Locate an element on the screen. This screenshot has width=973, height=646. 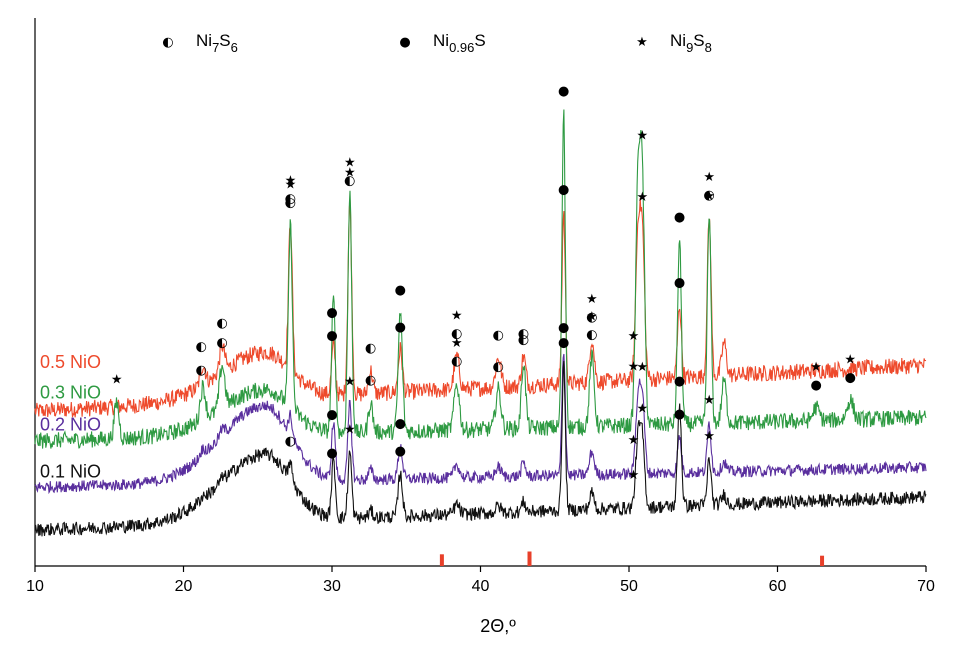
legend-entry: ◐ Ni7S6 is located at coordinates (200, 43).